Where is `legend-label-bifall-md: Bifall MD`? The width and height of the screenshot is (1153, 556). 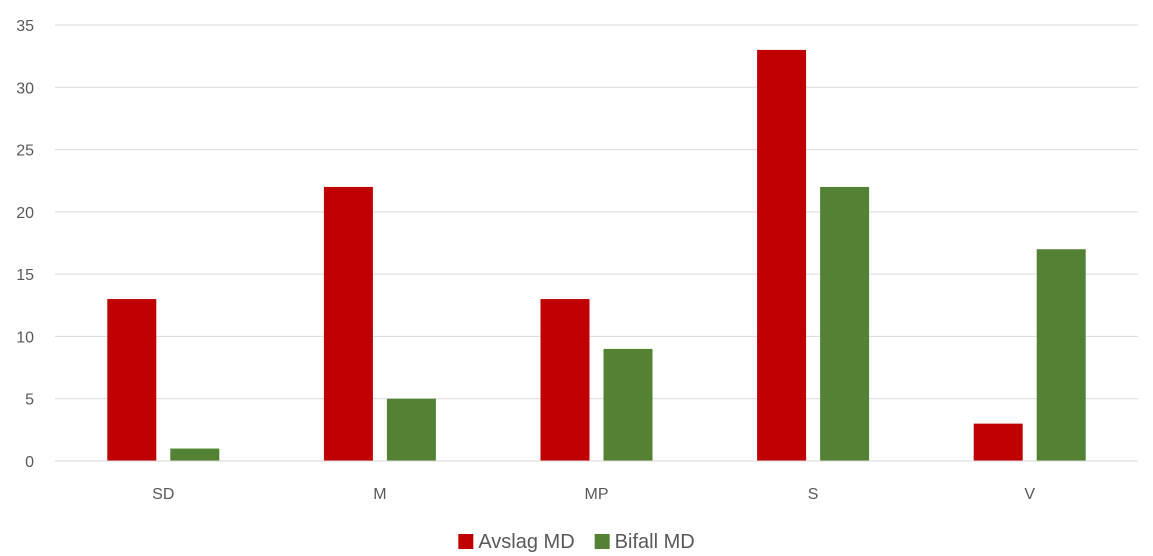 legend-label-bifall-md: Bifall MD is located at coordinates (655, 542).